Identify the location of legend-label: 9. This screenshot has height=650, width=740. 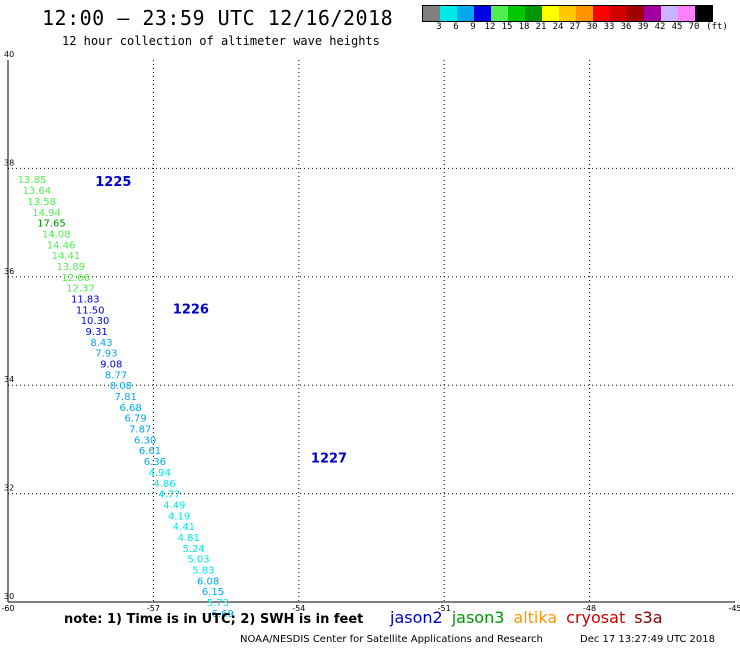
(473, 27).